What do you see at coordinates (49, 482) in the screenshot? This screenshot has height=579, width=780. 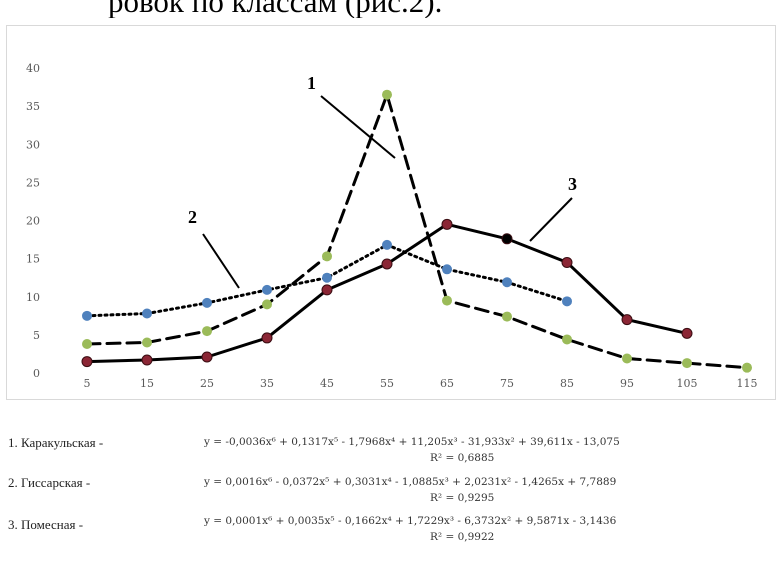 I see `equation-name: 2. Гиссарская -` at bounding box center [49, 482].